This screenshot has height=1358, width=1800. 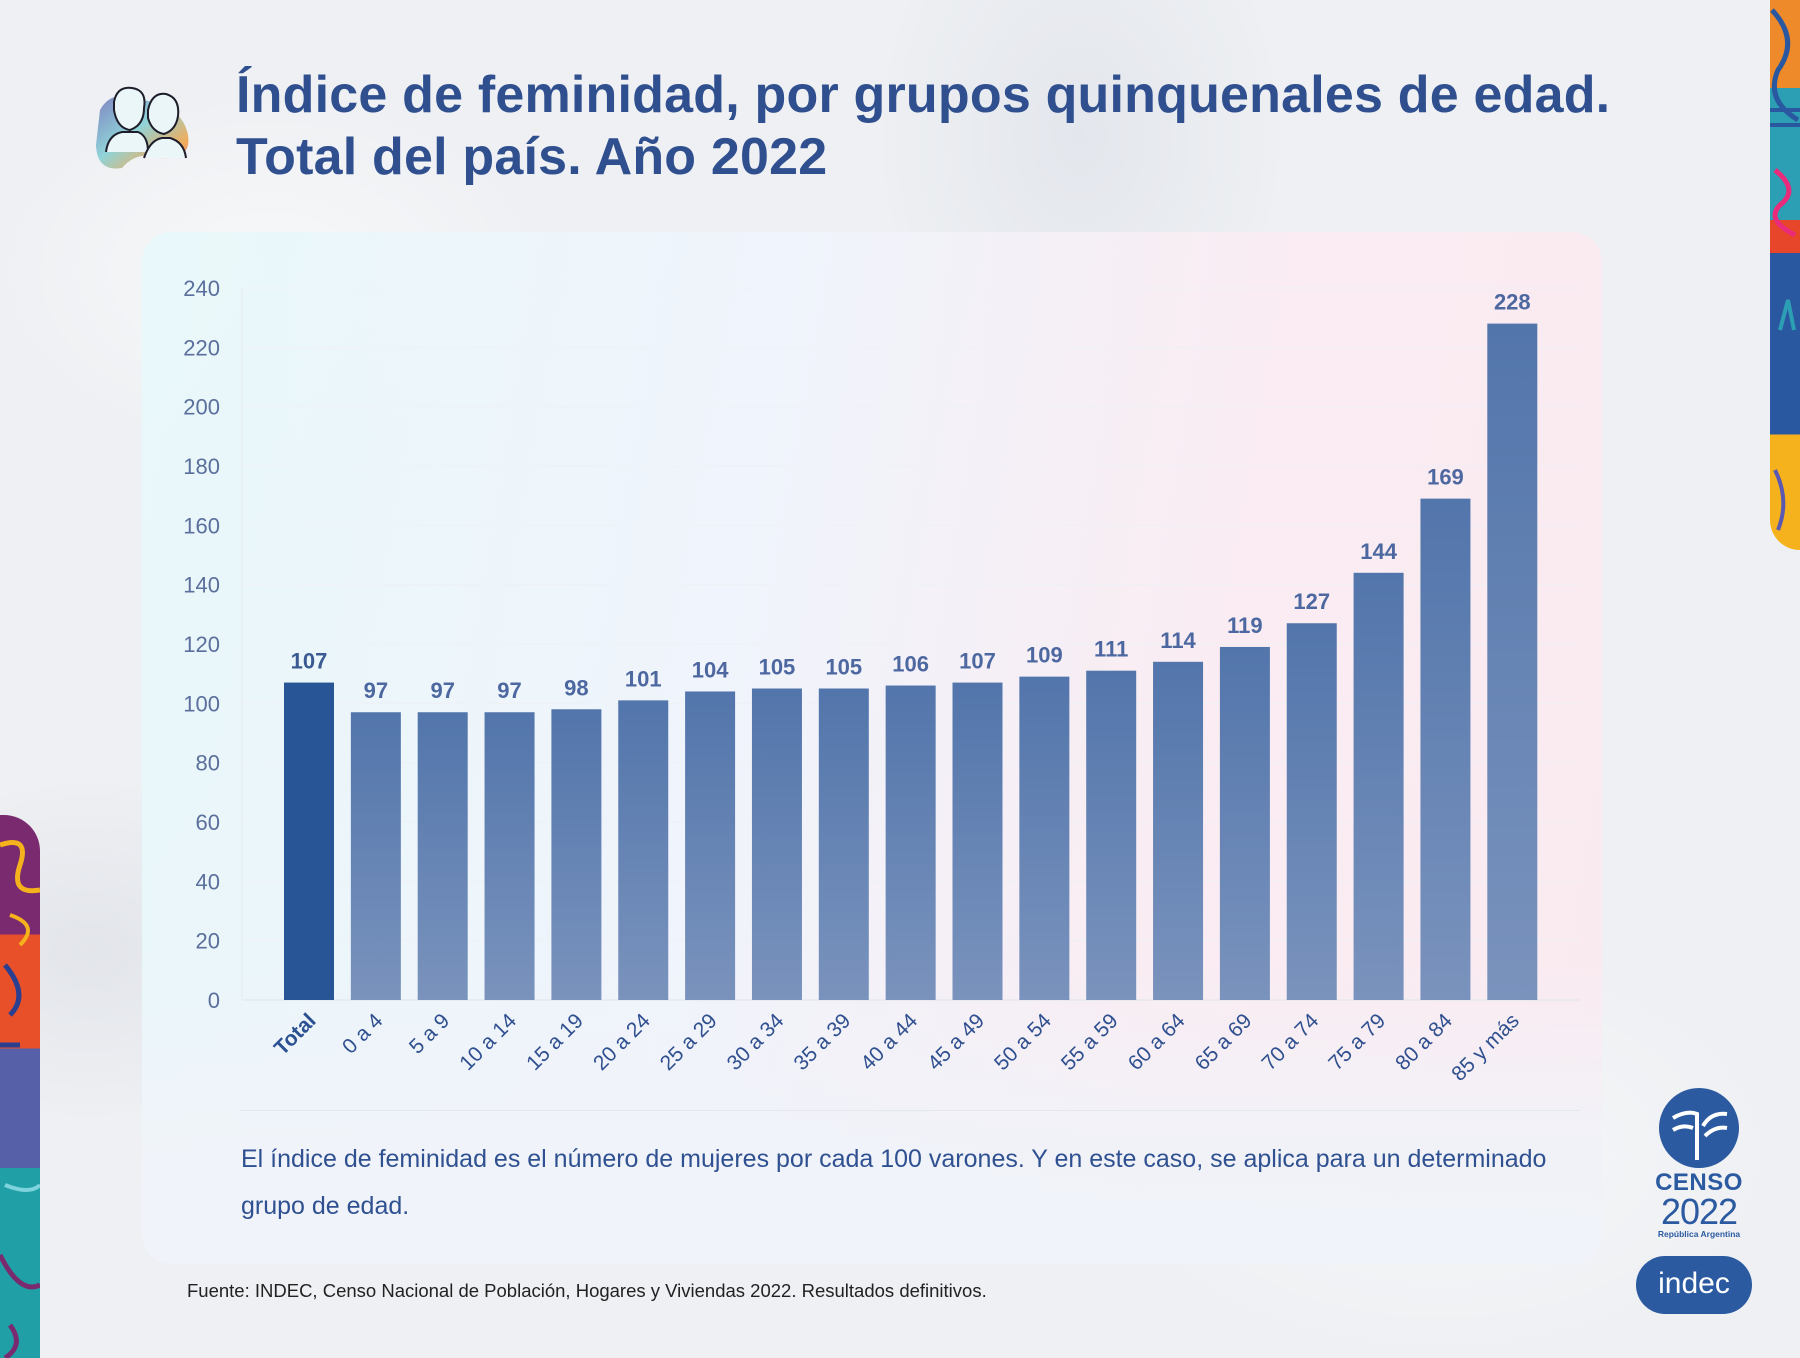 What do you see at coordinates (1290, 1042) in the screenshot?
I see `x-tick-label: 70 a 74` at bounding box center [1290, 1042].